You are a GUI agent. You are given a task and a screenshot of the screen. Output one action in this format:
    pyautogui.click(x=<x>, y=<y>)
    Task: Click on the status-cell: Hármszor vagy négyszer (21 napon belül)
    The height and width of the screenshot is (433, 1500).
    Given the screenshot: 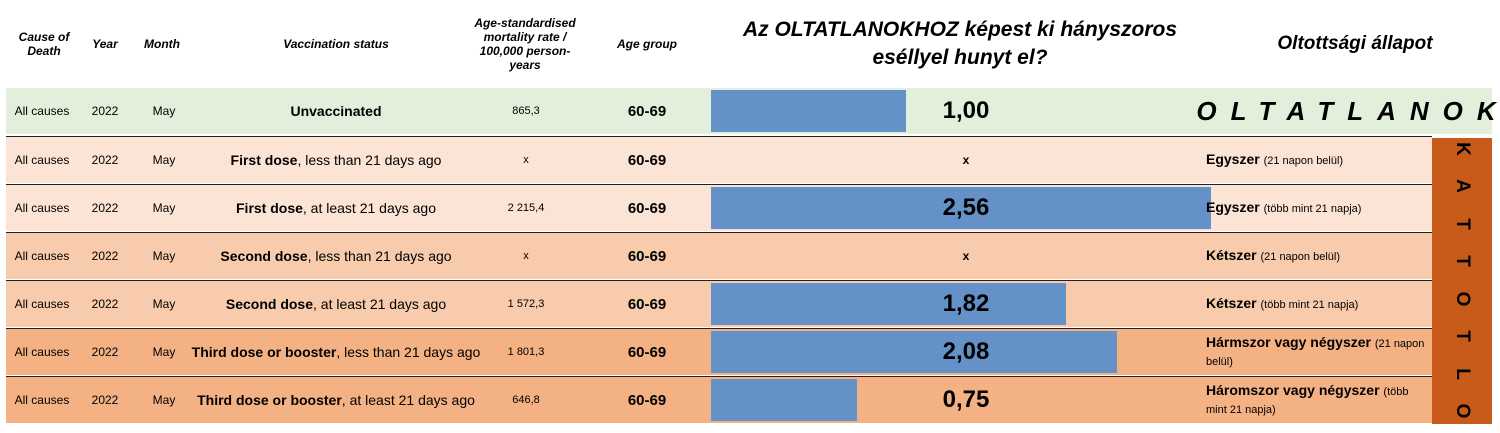 What is the action you would take?
    pyautogui.click(x=1318, y=352)
    